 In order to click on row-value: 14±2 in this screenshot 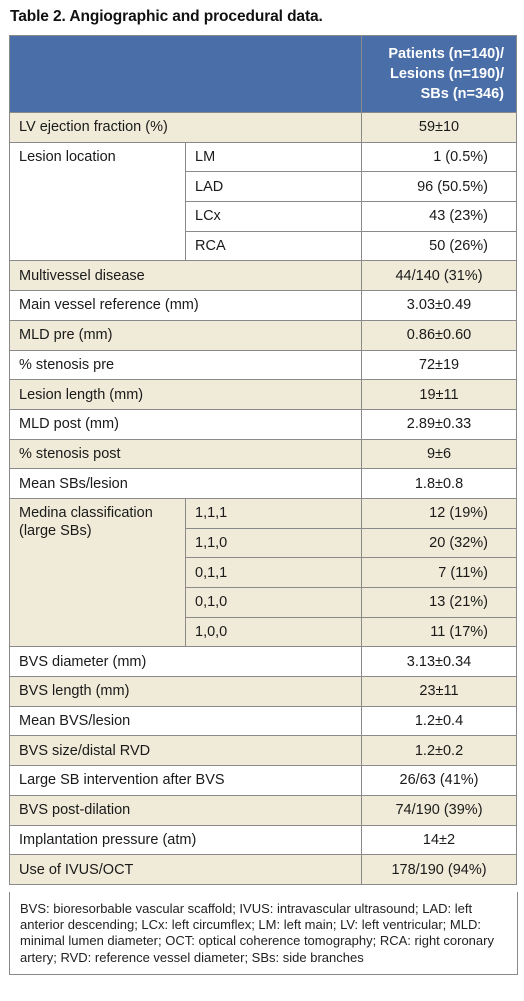, I will do `click(439, 840)`.